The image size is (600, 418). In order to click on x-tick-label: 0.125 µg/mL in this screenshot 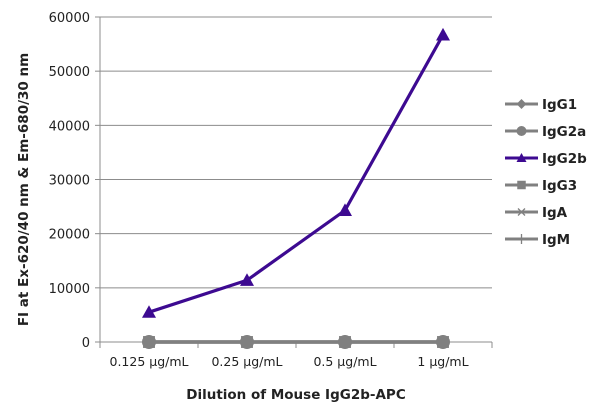, I will do `click(149, 361)`.